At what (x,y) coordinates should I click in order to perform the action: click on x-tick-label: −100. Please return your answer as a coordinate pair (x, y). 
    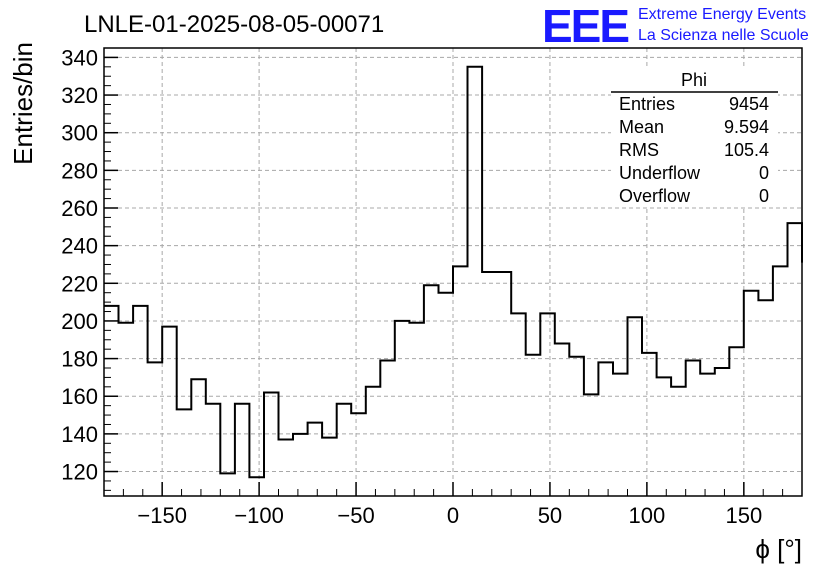
    Looking at the image, I should click on (259, 515).